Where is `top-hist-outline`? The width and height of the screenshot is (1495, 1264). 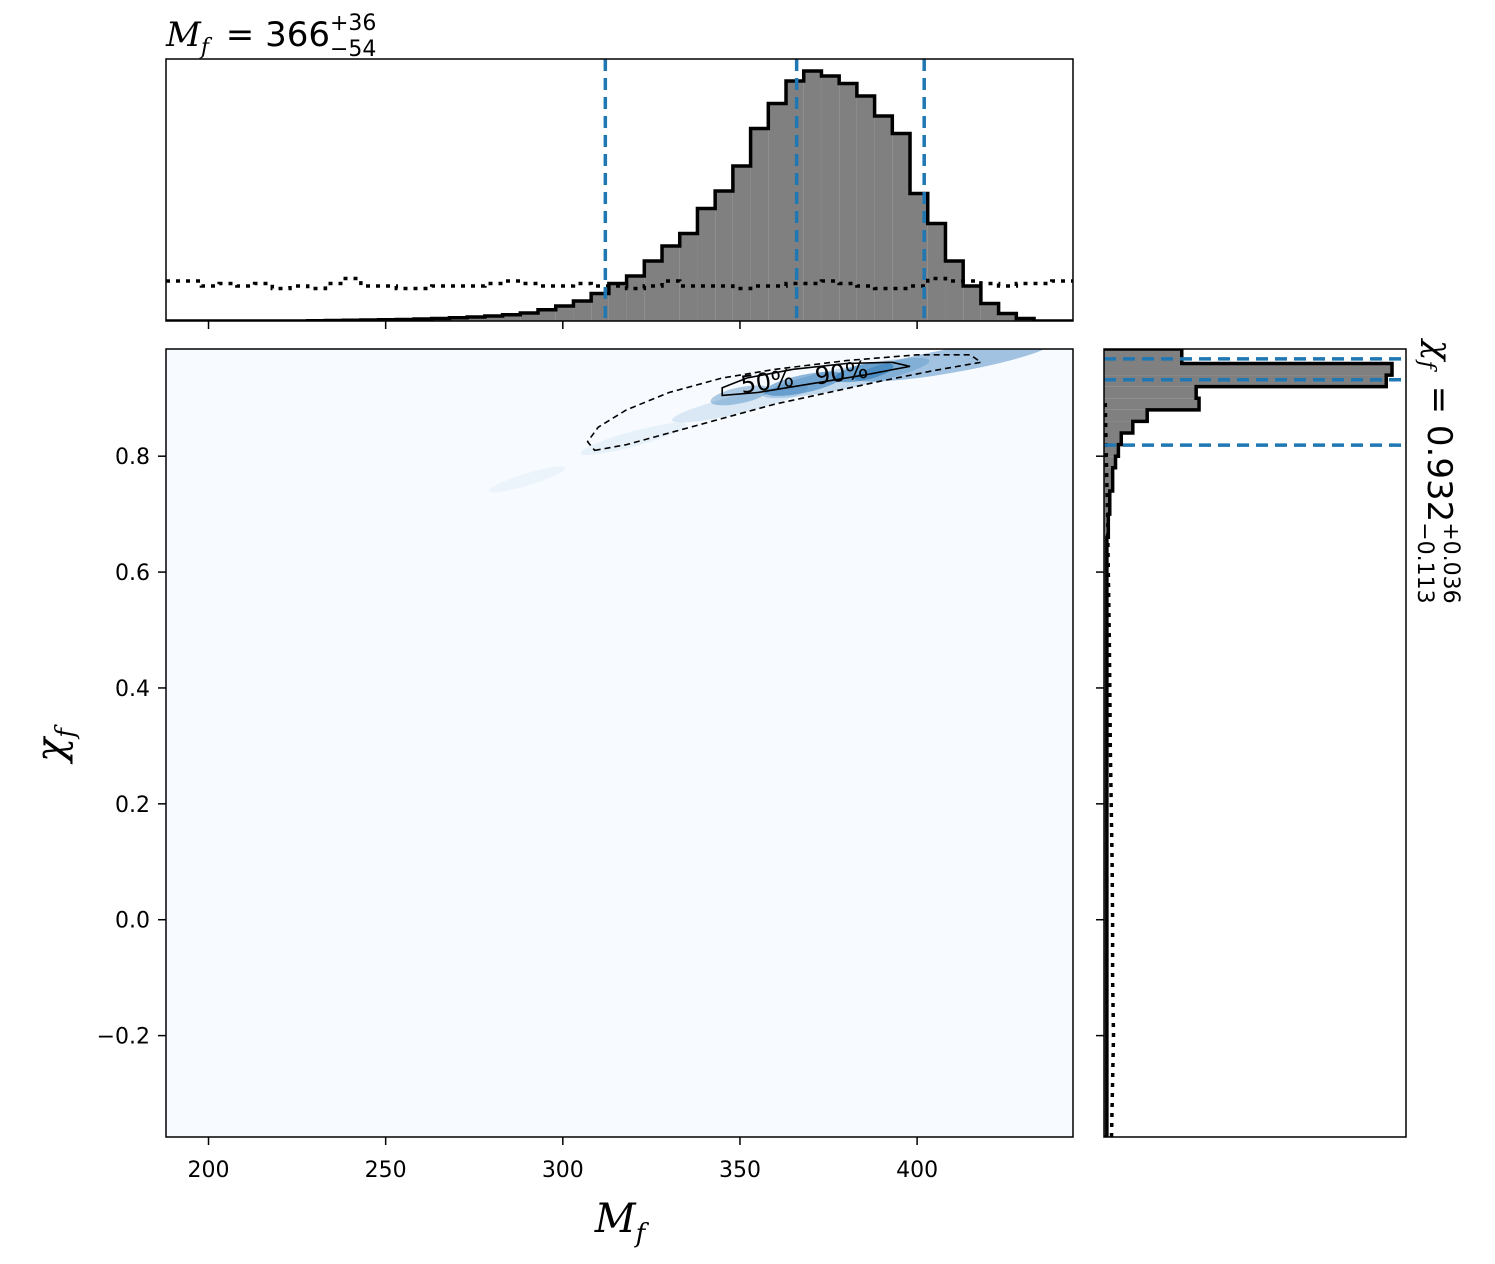
top-hist-outline is located at coordinates (619, 195).